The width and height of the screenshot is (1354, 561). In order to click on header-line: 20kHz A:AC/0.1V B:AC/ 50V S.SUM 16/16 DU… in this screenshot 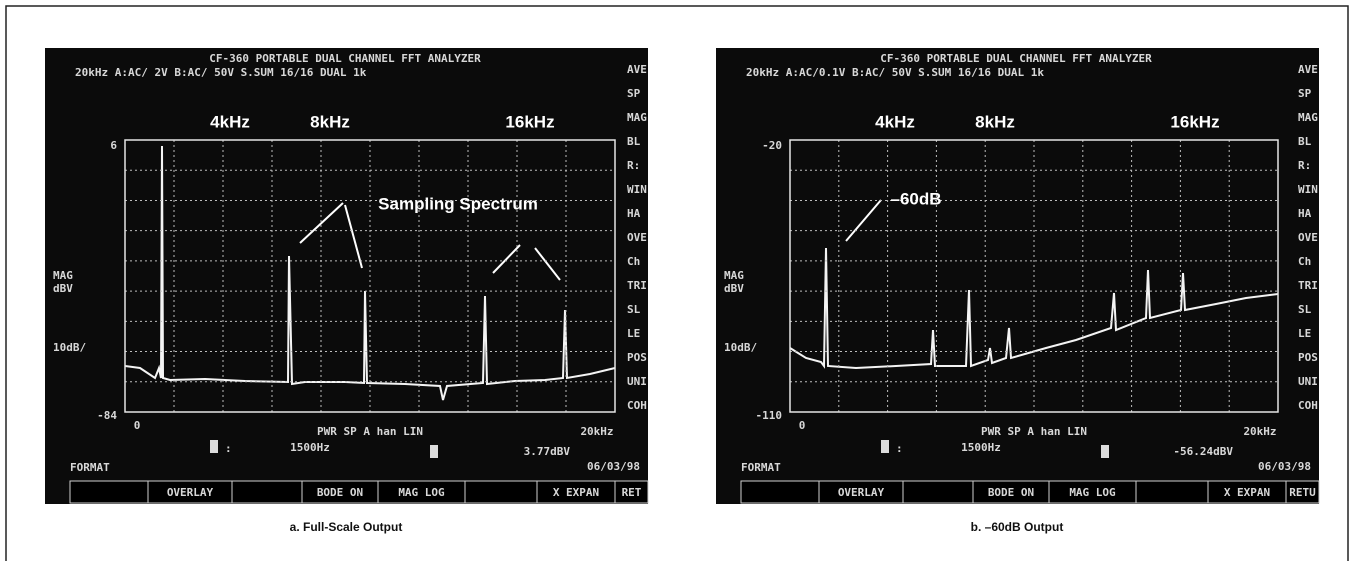, I will do `click(895, 72)`.